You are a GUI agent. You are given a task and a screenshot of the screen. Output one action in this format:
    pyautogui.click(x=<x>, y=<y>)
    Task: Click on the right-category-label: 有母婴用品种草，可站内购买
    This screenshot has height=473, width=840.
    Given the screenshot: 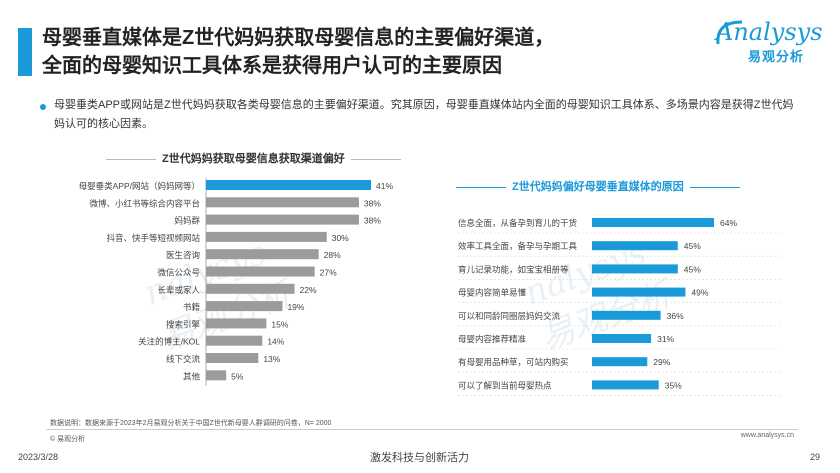 What is the action you would take?
    pyautogui.click(x=513, y=362)
    